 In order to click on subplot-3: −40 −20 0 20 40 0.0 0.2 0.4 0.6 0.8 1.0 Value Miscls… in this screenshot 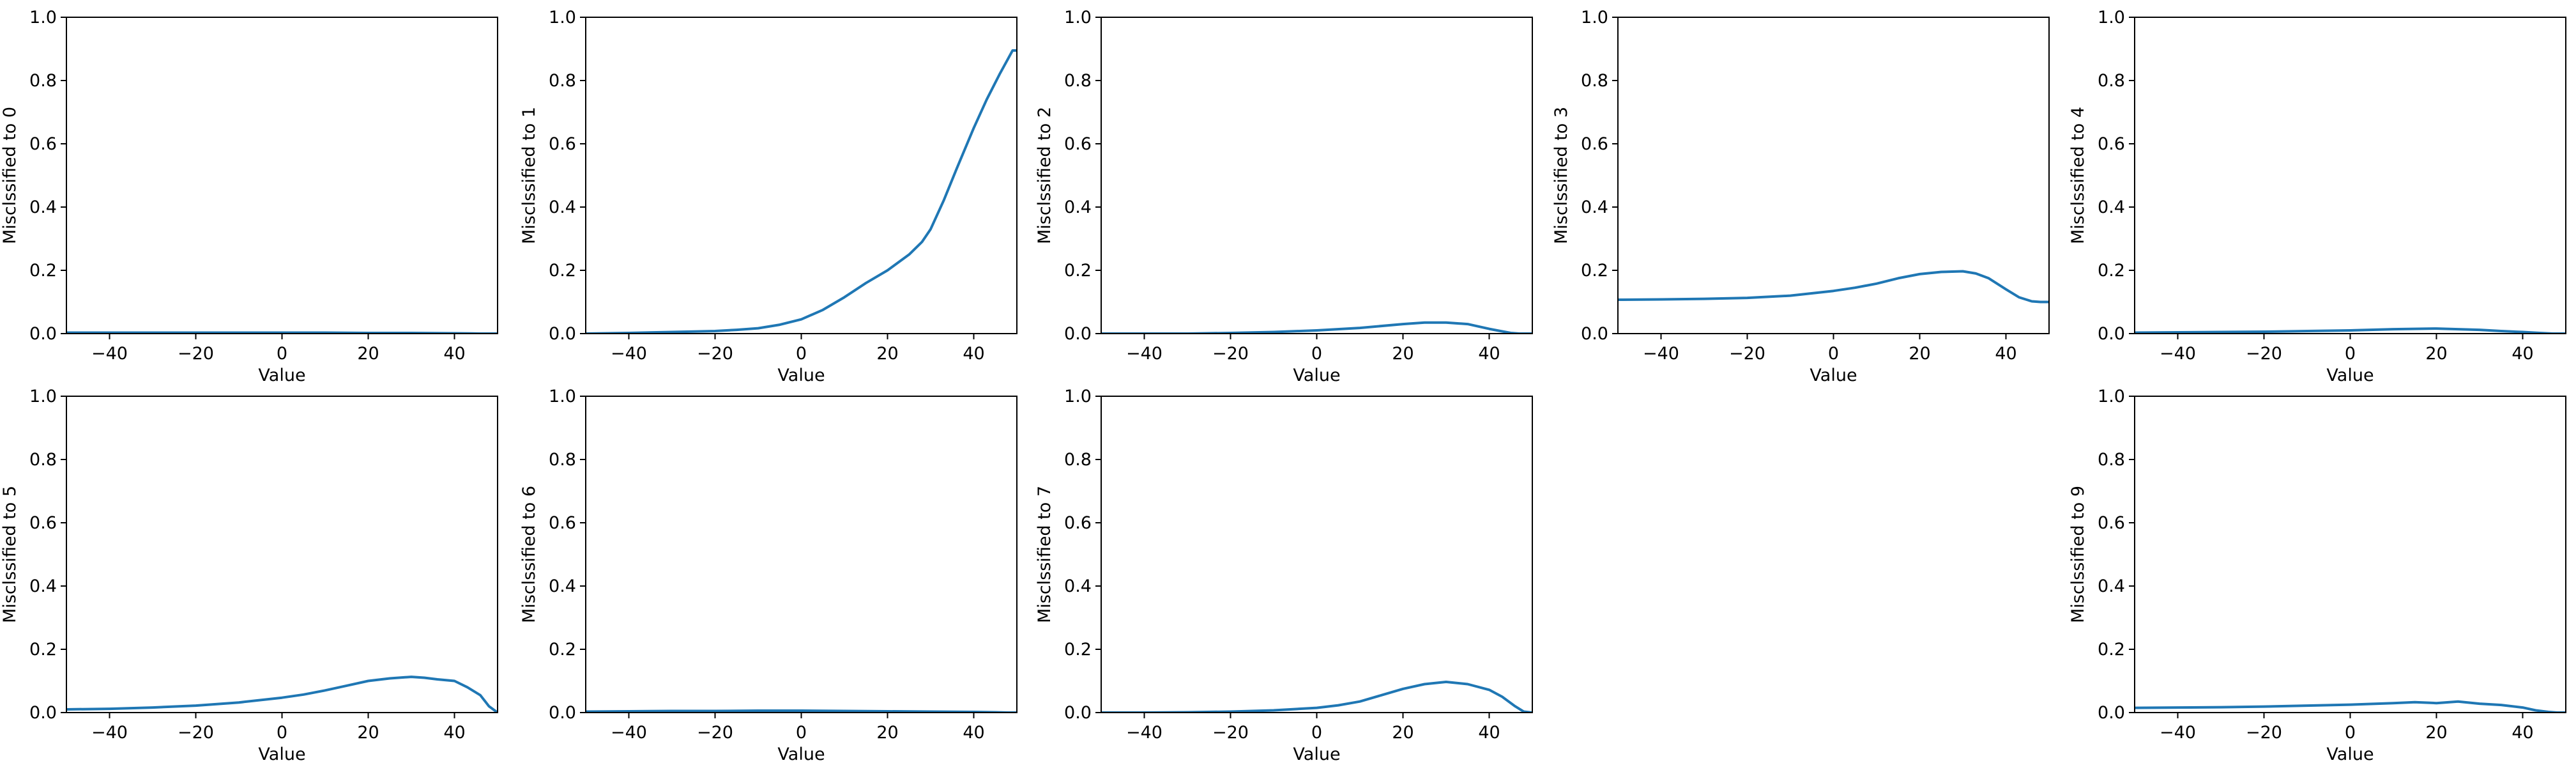, I will do `click(1800, 197)`.